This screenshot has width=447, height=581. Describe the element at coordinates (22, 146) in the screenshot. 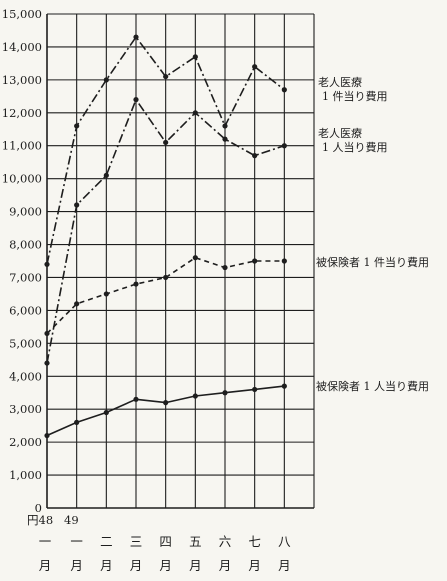

I see `y-tick-label: 11,000` at that location.